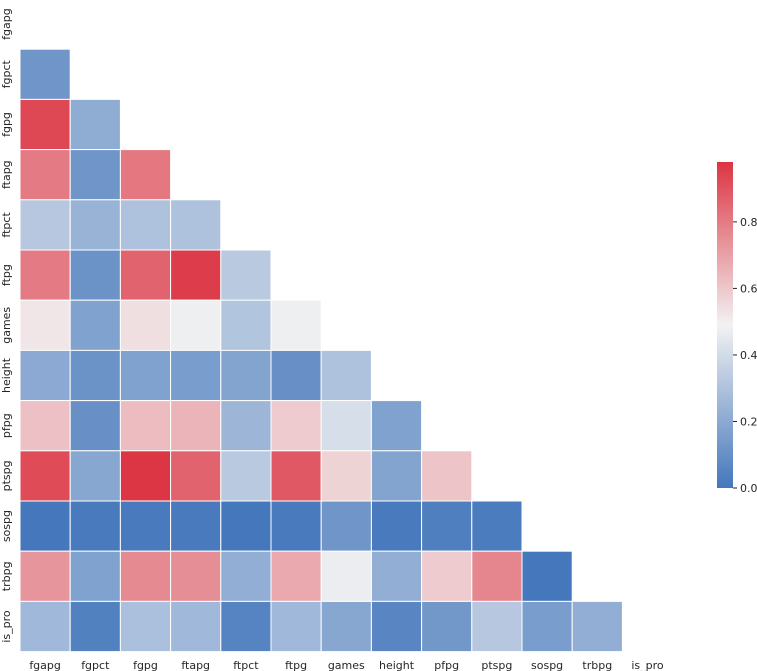 Image resolution: width=757 pixels, height=671 pixels. Describe the element at coordinates (396, 476) in the screenshot. I see `heatmap-cell-ptspg-height` at that location.